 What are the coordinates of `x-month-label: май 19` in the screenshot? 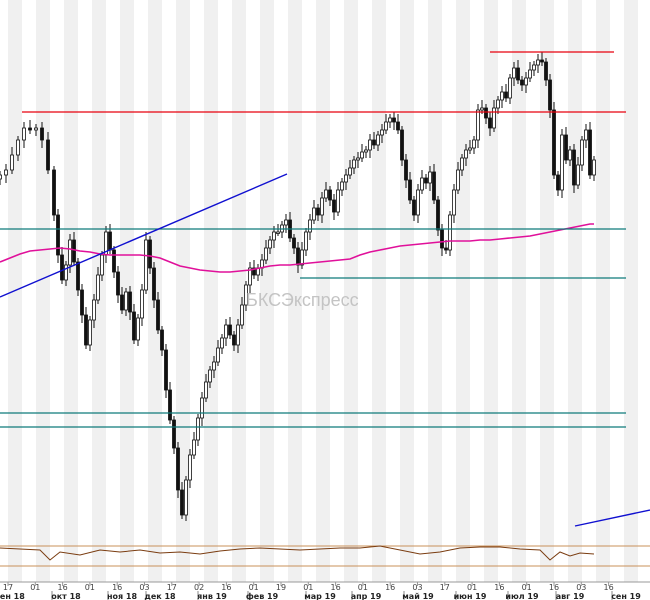 It's located at (418, 596).